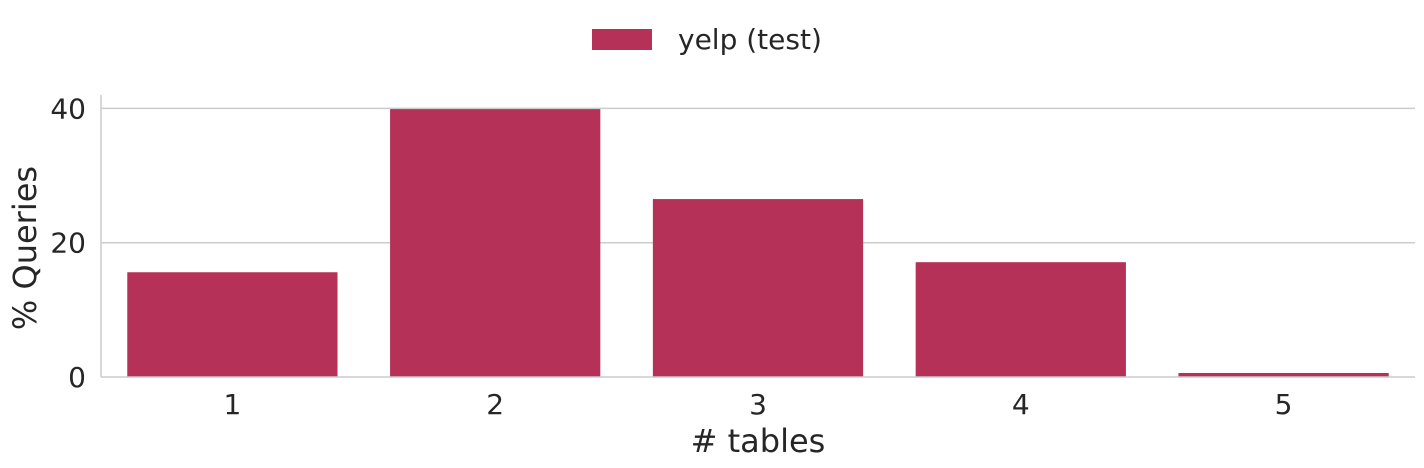 The height and width of the screenshot is (468, 1424). I want to click on y-tick-label: 40, so click(68, 108).